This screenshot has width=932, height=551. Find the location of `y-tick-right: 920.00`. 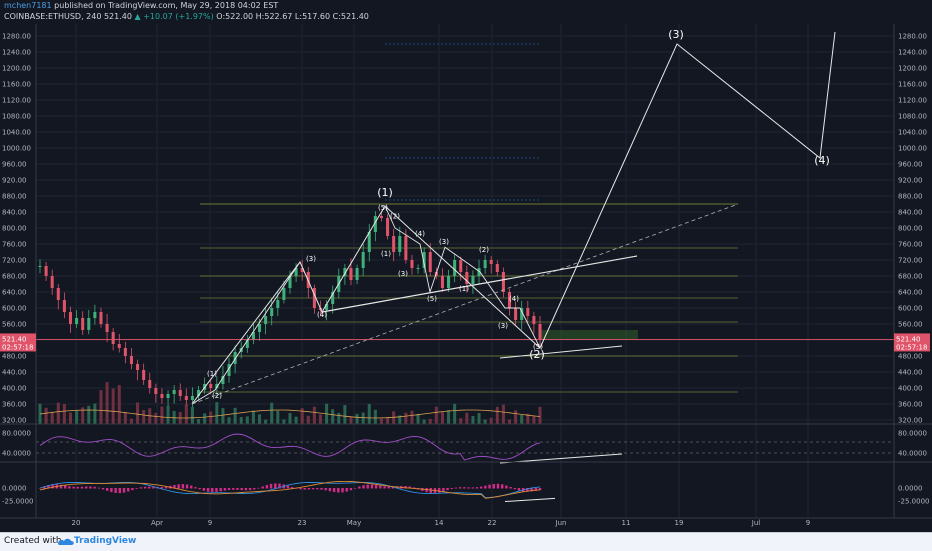

y-tick-right: 920.00 is located at coordinates (910, 181).